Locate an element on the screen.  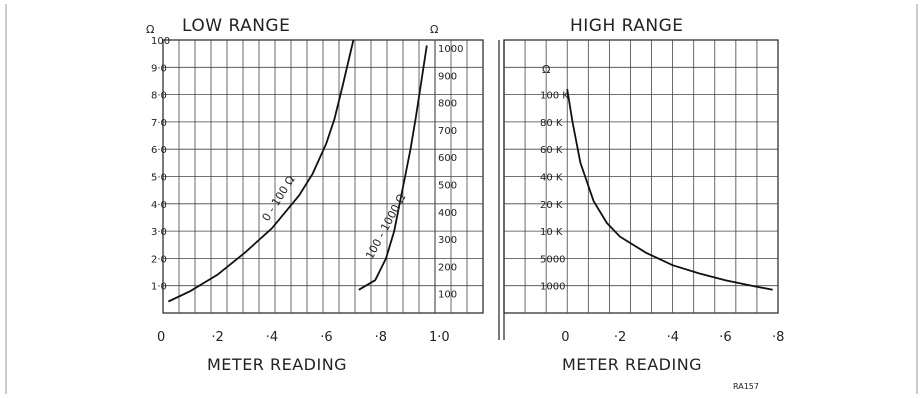
reference-code: RA157 is located at coordinates (746, 386).